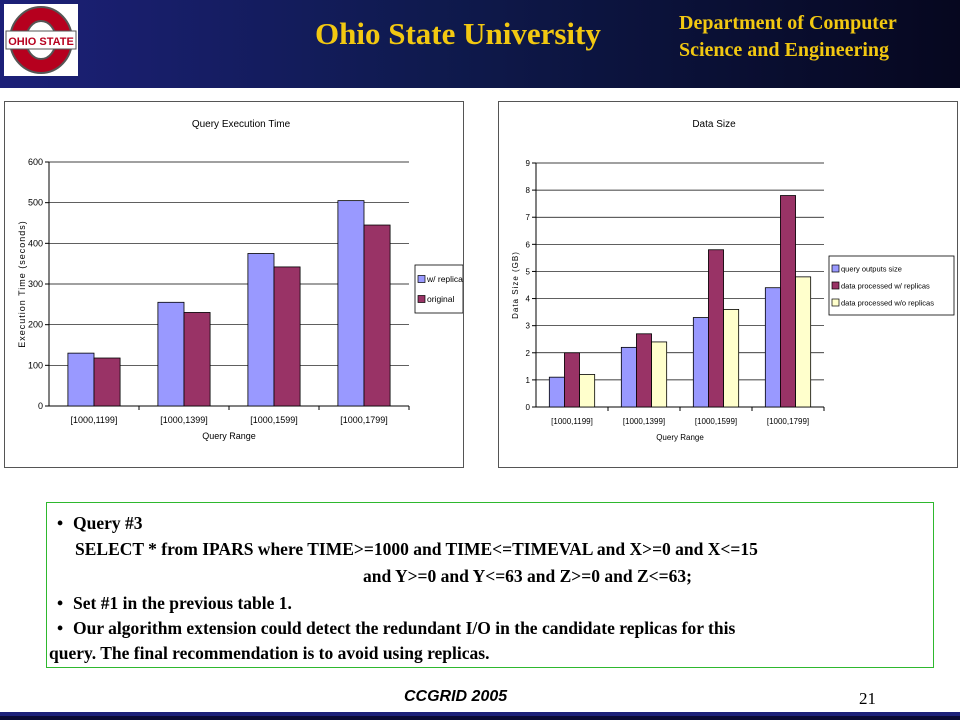 The image size is (960, 720). Describe the element at coordinates (528, 299) in the screenshot. I see `y-tick-label-4: 4` at that location.